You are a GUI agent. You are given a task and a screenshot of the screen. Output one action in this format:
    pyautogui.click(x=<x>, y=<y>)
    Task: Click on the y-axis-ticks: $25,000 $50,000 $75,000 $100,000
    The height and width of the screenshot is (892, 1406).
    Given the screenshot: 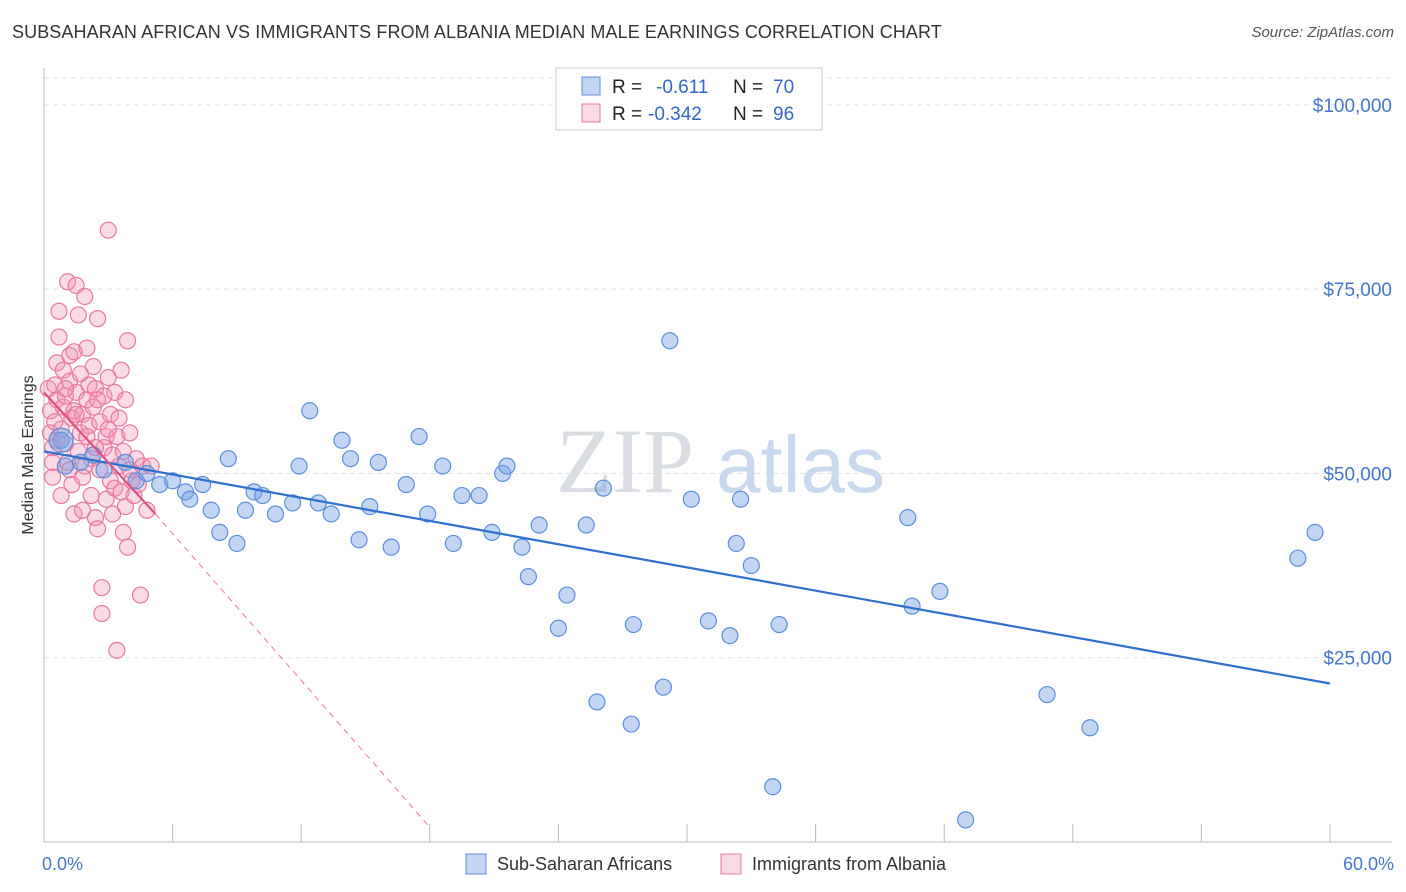 What is the action you would take?
    pyautogui.click(x=1352, y=383)
    